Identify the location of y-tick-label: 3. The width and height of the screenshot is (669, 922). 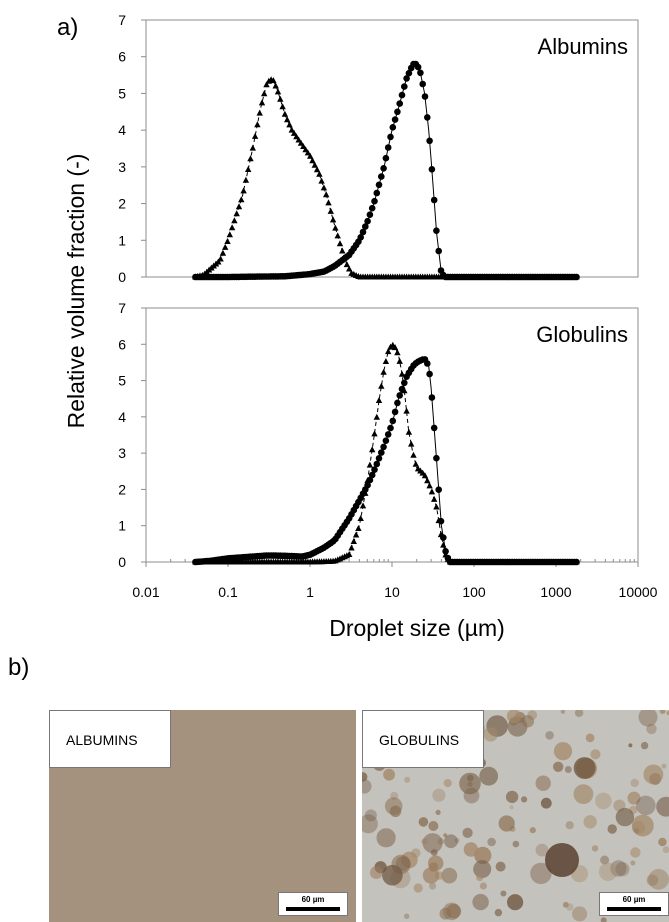
(122, 453).